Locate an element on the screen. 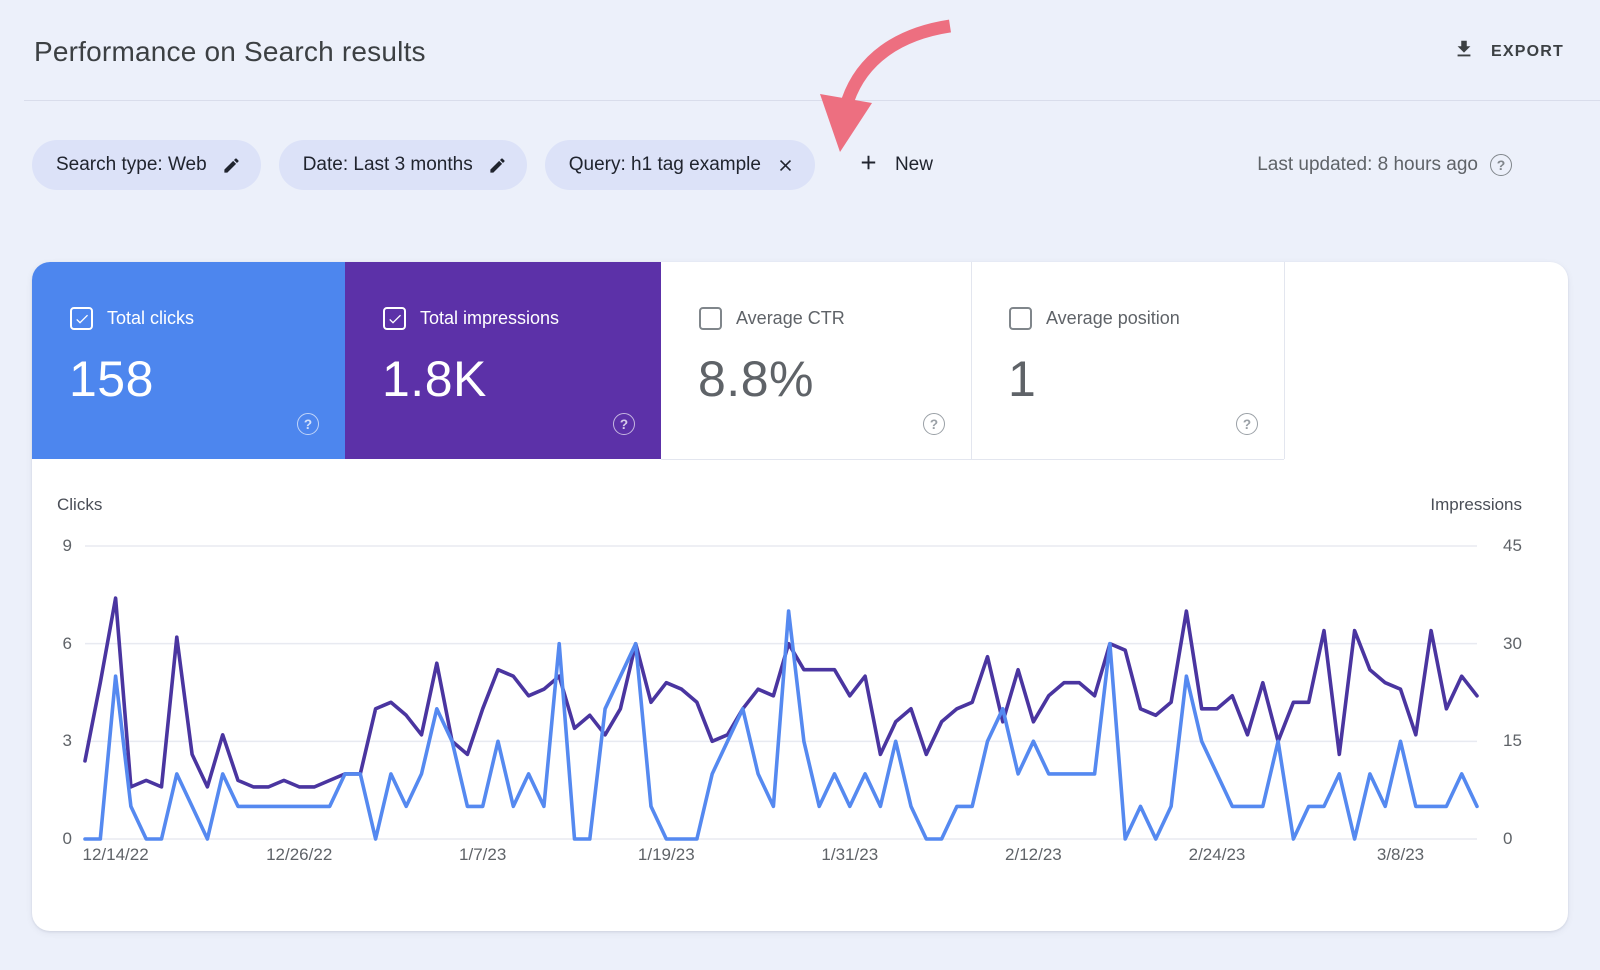 This screenshot has height=970, width=1600. search-type-chip: Search type: Web is located at coordinates (146, 165).